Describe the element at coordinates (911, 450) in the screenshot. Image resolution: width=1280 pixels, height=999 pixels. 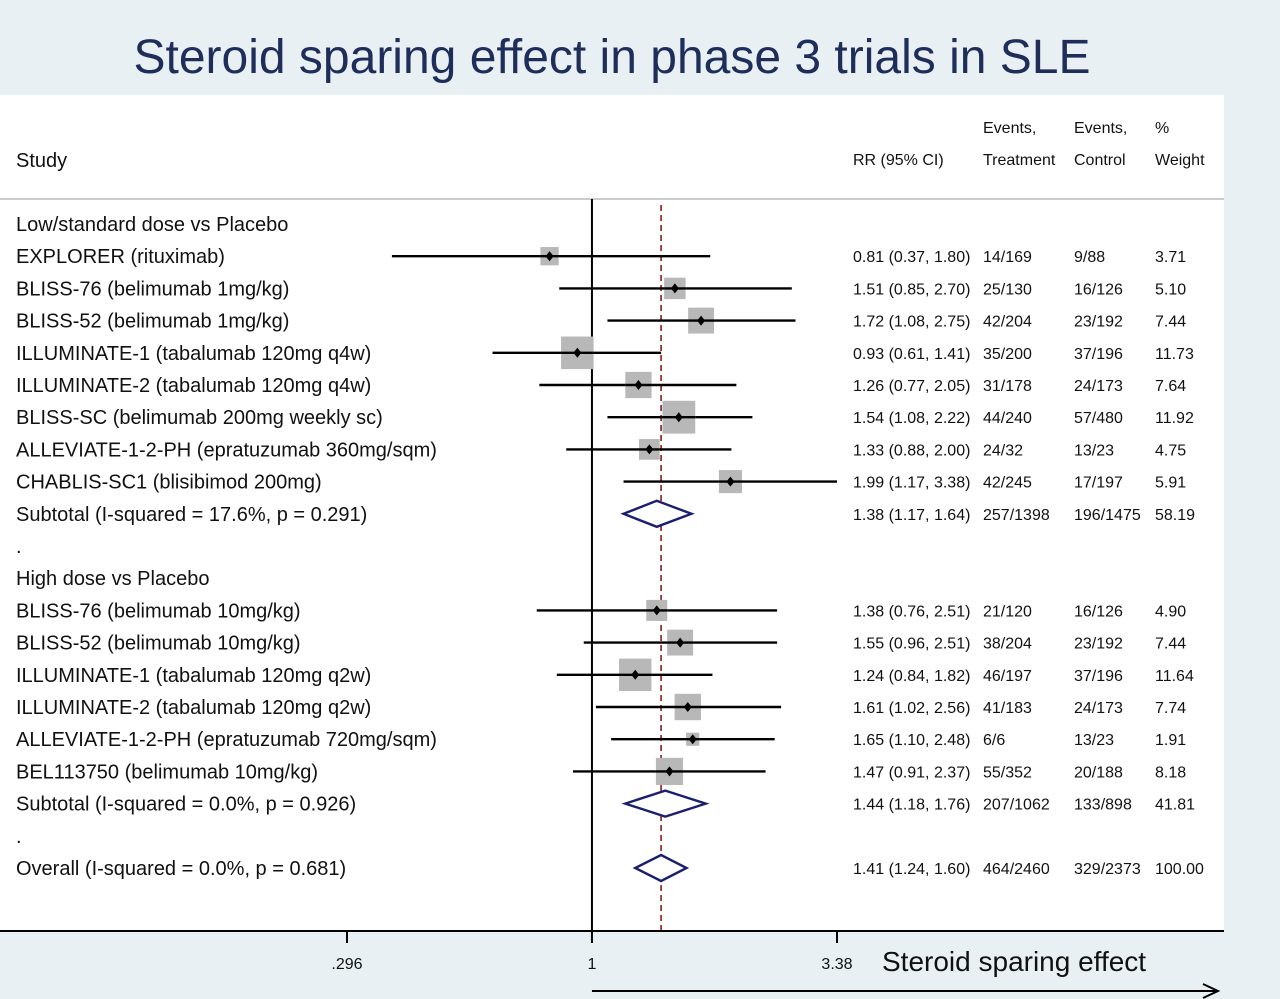
I see `rr-value: 1.33 (0.88, 2.00)` at that location.